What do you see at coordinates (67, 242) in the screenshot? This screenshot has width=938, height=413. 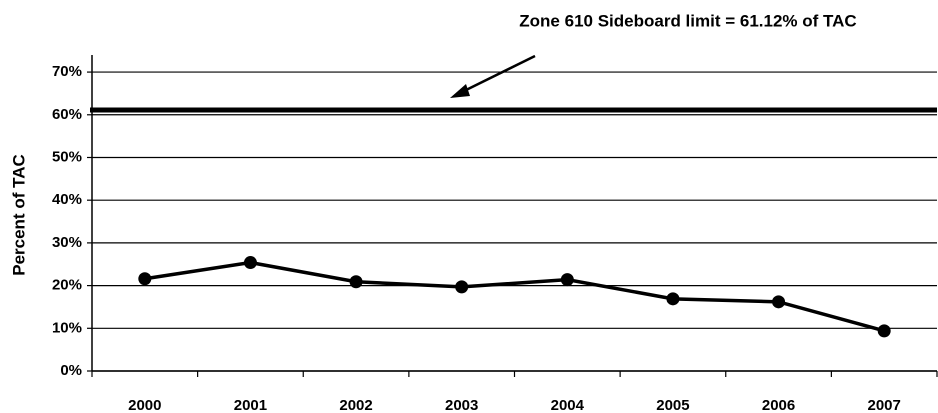 I see `y-tick-label: 30%` at bounding box center [67, 242].